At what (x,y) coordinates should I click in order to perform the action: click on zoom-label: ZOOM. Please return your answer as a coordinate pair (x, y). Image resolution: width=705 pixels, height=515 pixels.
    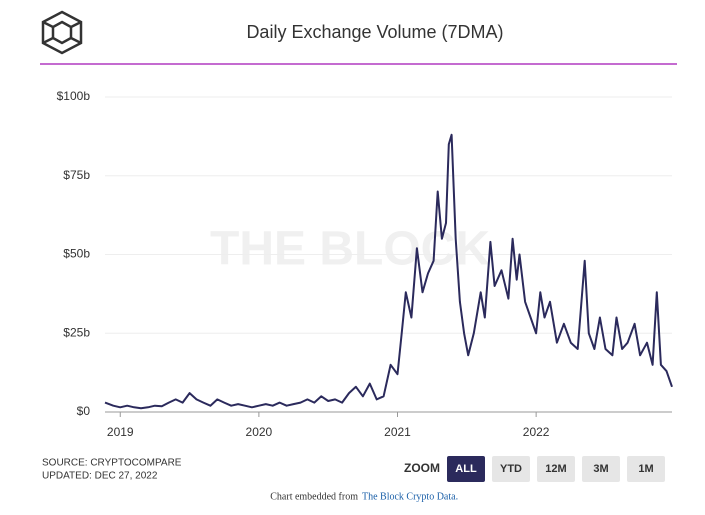
    Looking at the image, I should click on (422, 468).